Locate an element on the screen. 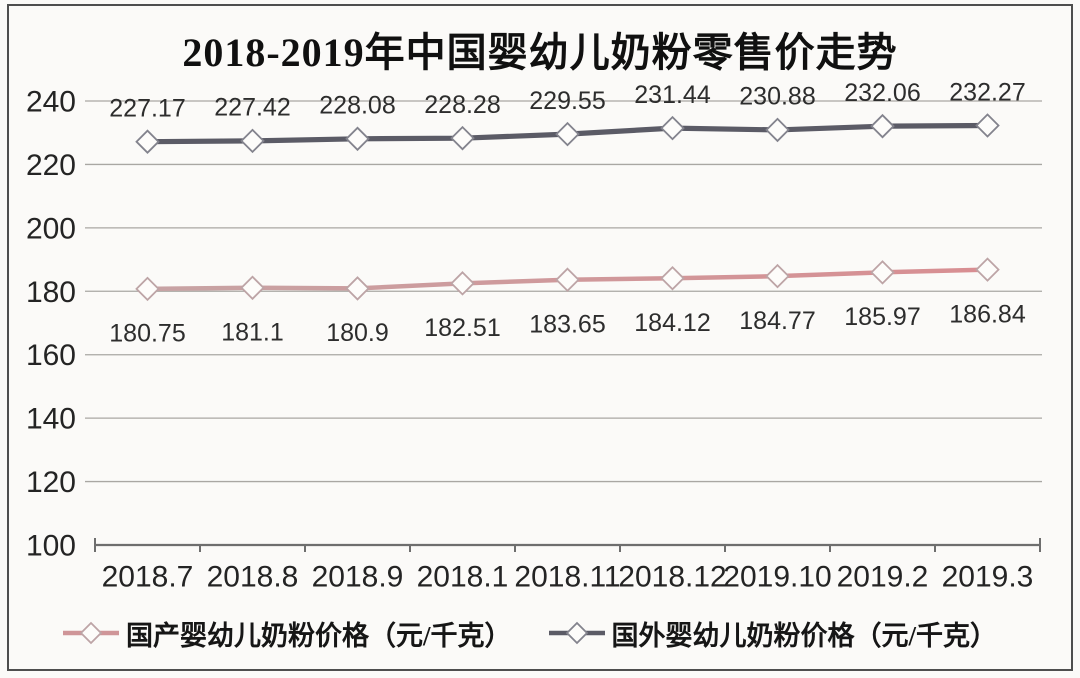 The image size is (1080, 678). x-tick-label: 2019.3 is located at coordinates (988, 577).